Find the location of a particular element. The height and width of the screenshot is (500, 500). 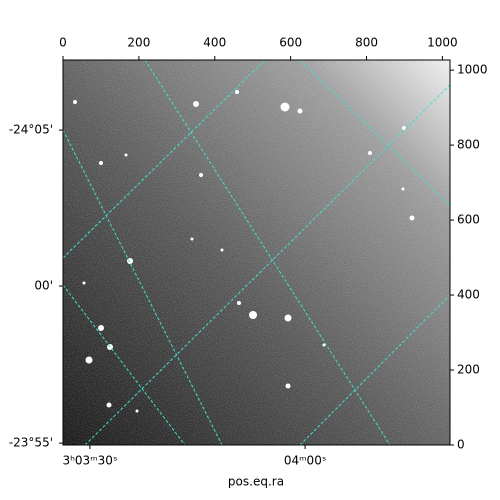

ra-tick-label: 3ʰ03ᵐ30ˢ is located at coordinates (89, 461).